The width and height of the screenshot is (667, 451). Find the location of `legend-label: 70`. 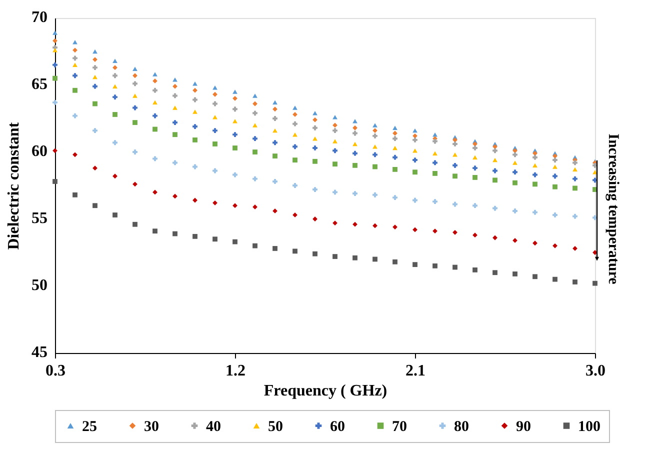

legend-label: 70 is located at coordinates (399, 426).